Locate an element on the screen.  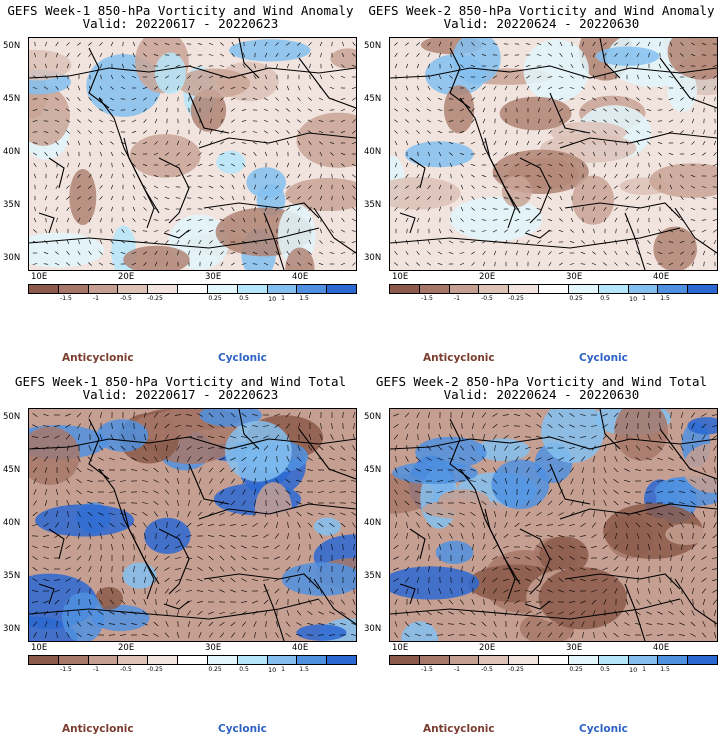
colorbar-label: -0.5 is located at coordinates (126, 298).